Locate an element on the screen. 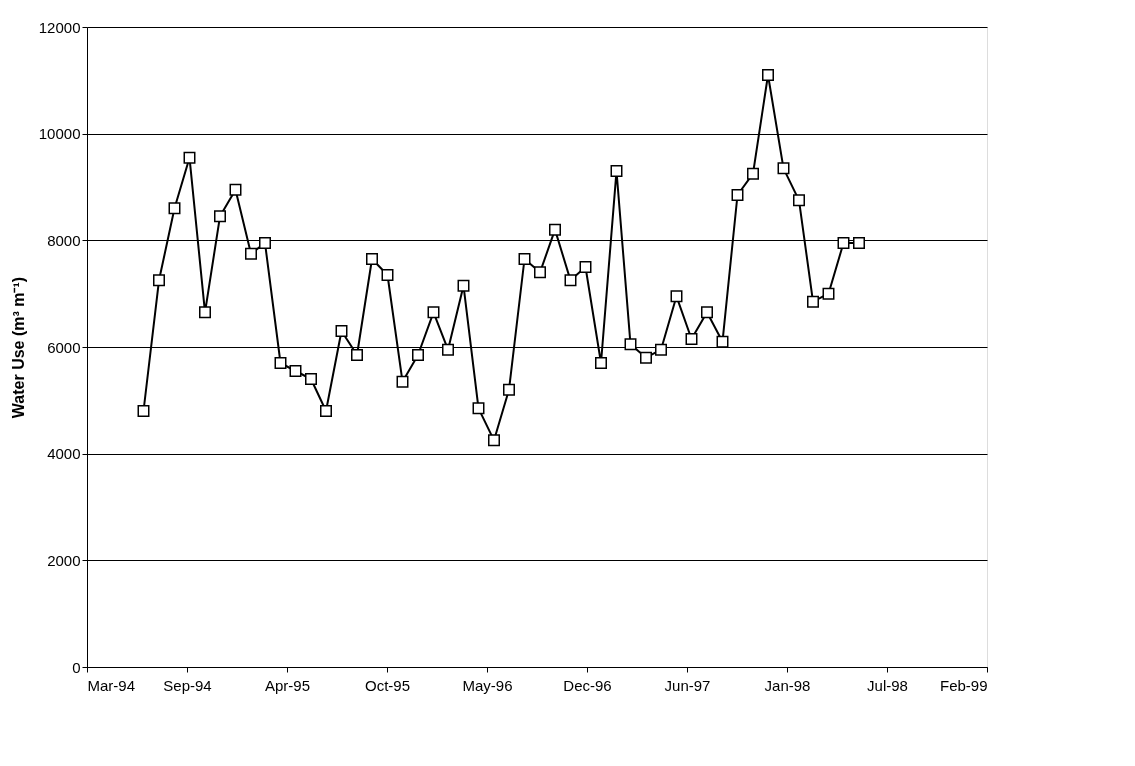 The image size is (1135, 766). y-tick-label: 4000 is located at coordinates (64, 454).